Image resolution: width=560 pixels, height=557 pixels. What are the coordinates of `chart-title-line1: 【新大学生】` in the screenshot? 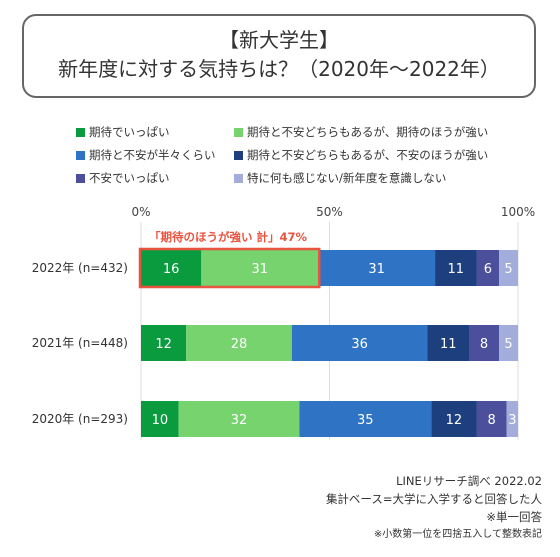 It's located at (279, 40).